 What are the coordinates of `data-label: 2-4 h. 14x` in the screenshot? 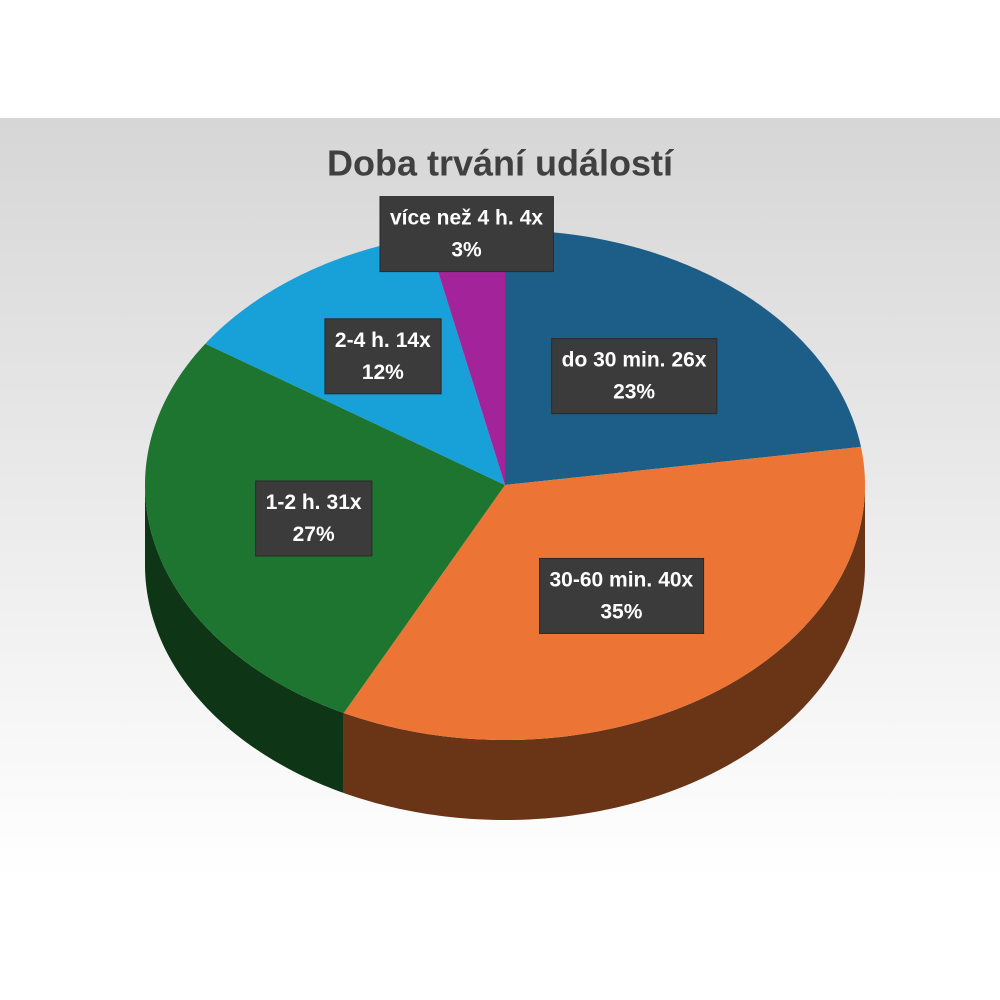 It's located at (383, 340).